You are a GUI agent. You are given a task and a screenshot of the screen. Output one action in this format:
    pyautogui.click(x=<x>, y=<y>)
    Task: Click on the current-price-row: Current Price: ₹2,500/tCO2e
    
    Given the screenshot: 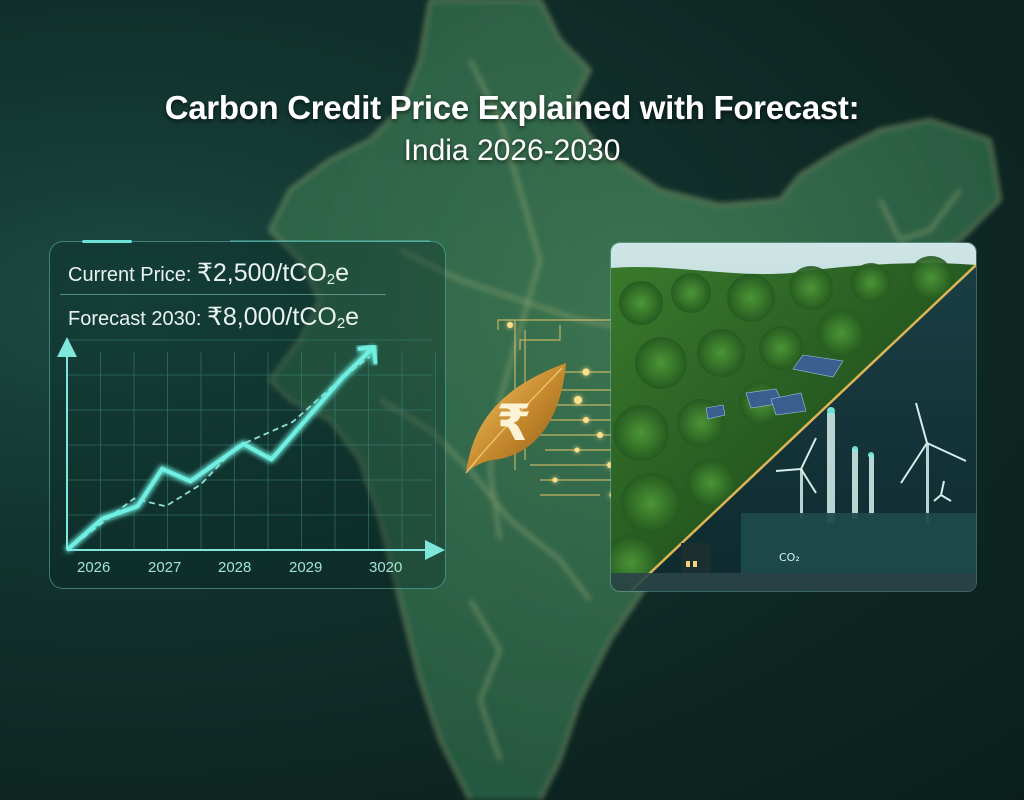 What is the action you would take?
    pyautogui.click(x=208, y=273)
    